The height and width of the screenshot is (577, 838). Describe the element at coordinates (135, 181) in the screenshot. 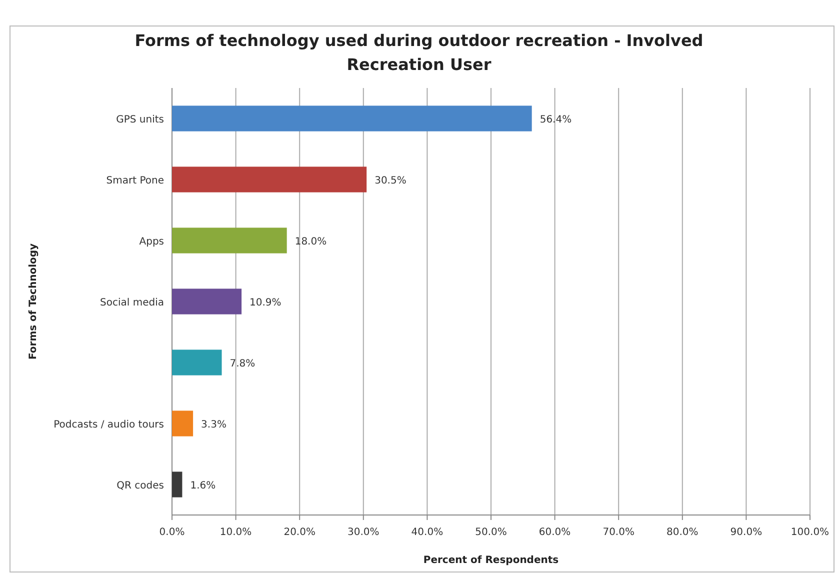

I see `y-tick-label: Smart Pone` at that location.